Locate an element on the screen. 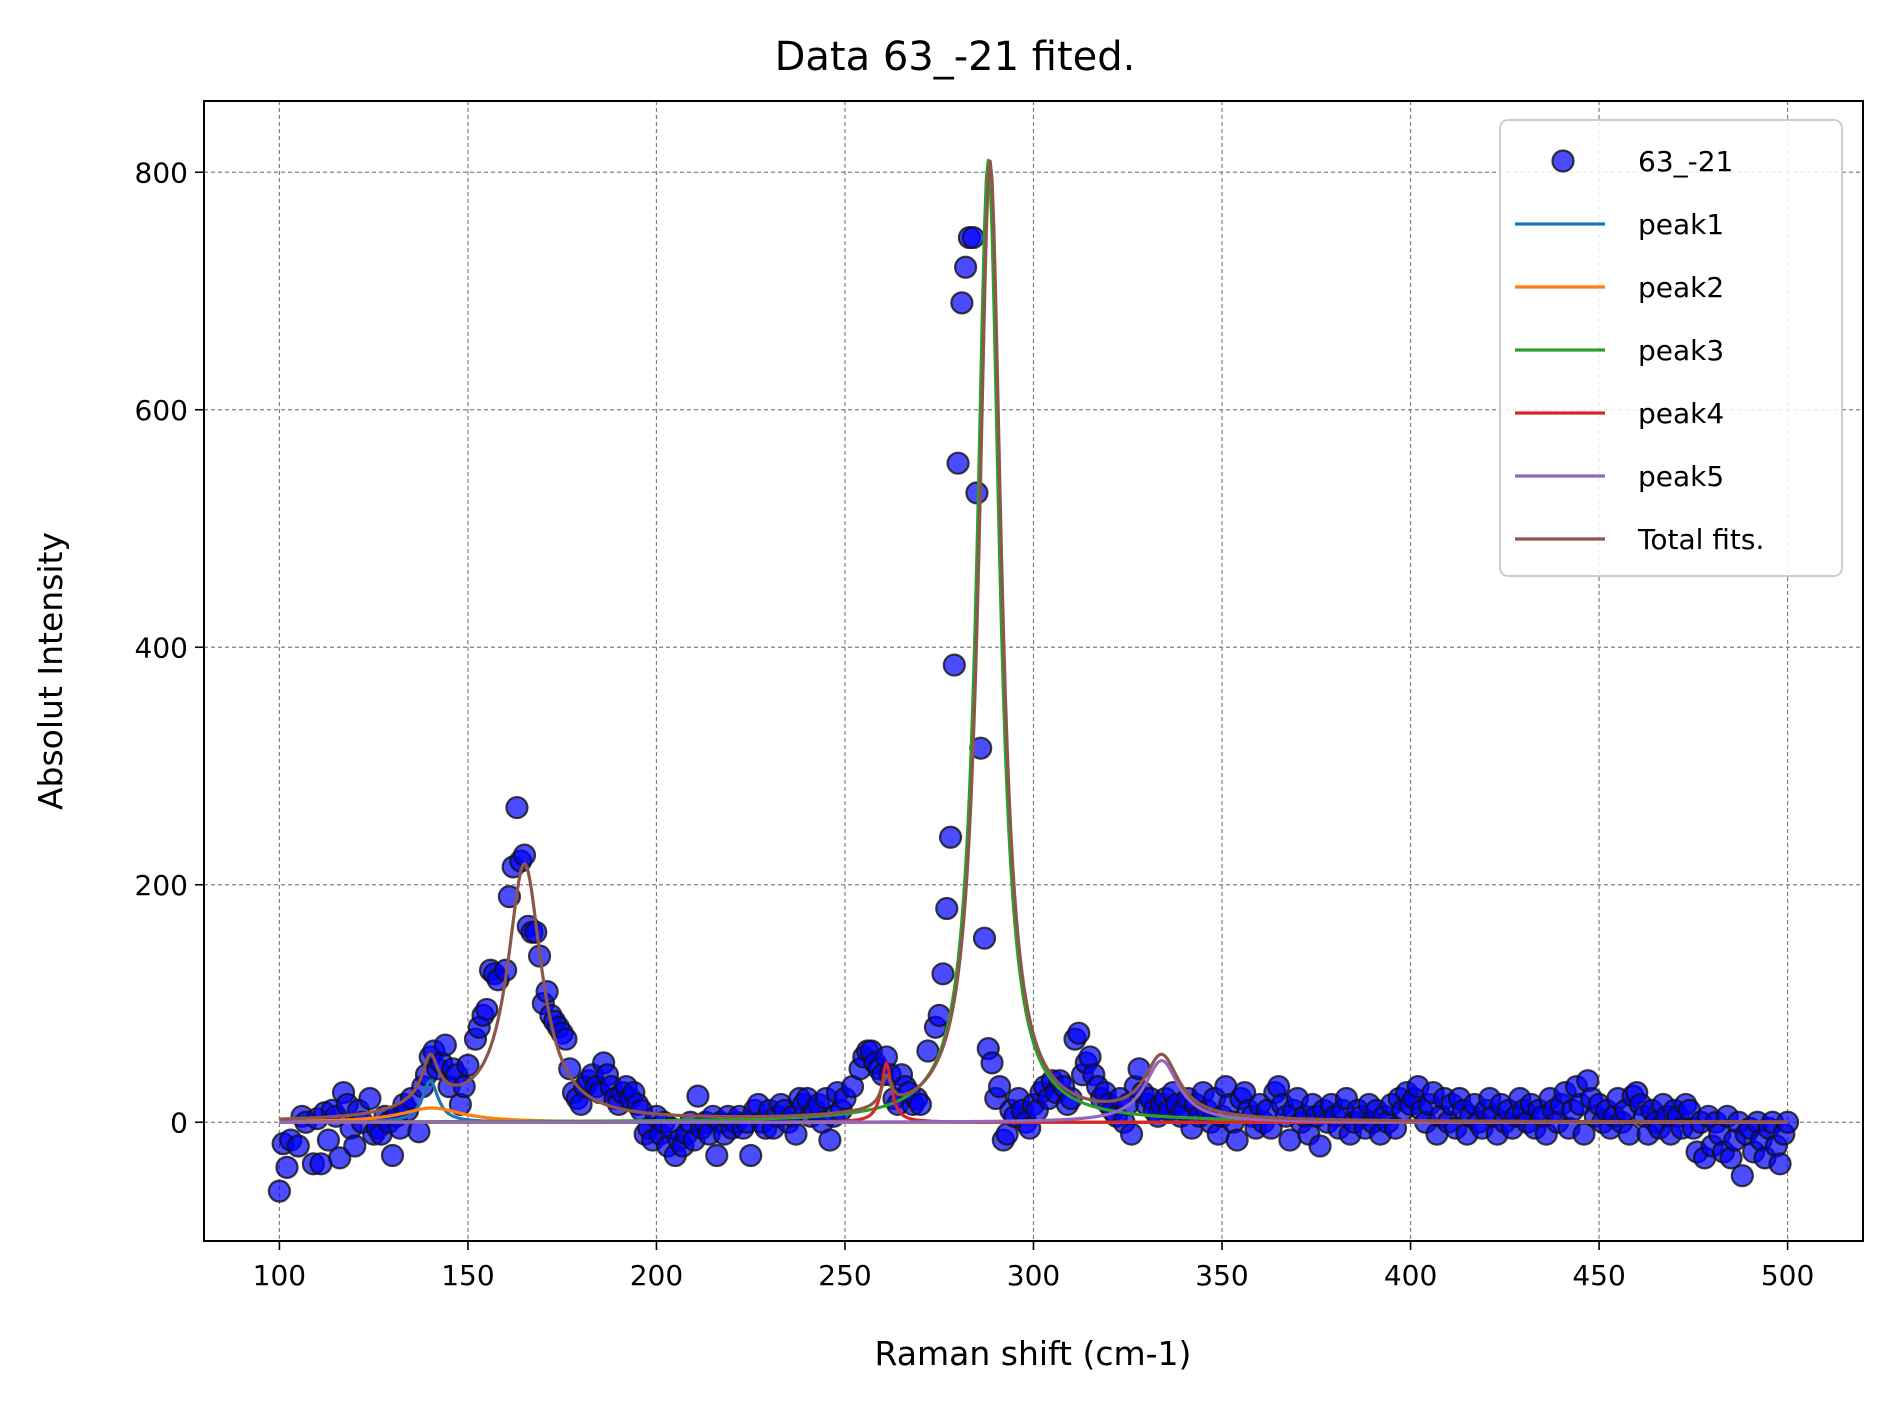 This screenshot has height=1404, width=1884. legend-label: peak5 is located at coordinates (1681, 476).